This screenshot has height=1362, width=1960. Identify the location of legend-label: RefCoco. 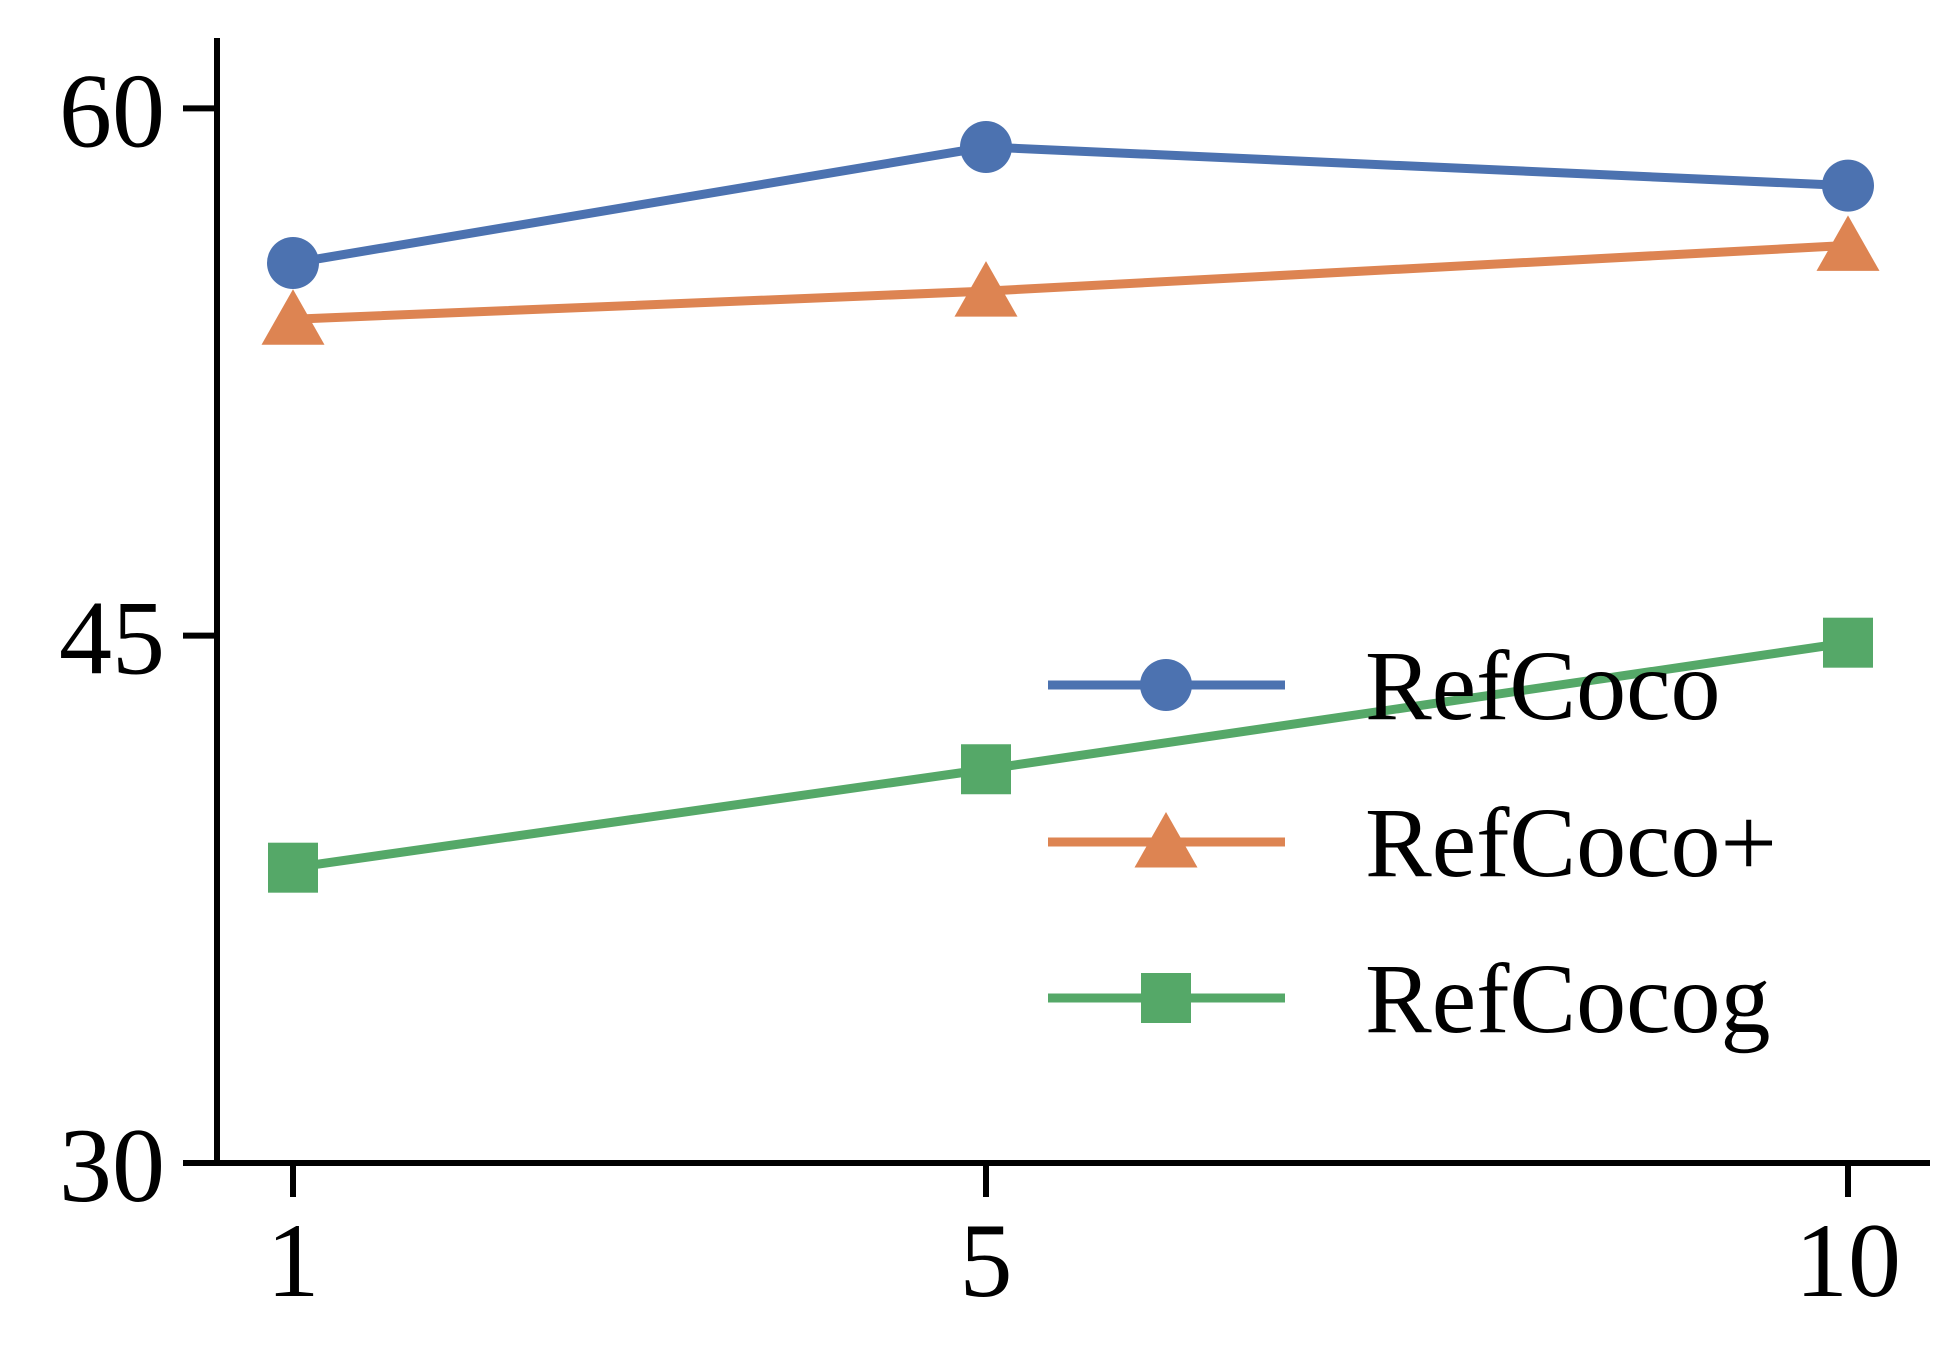
(1542, 685).